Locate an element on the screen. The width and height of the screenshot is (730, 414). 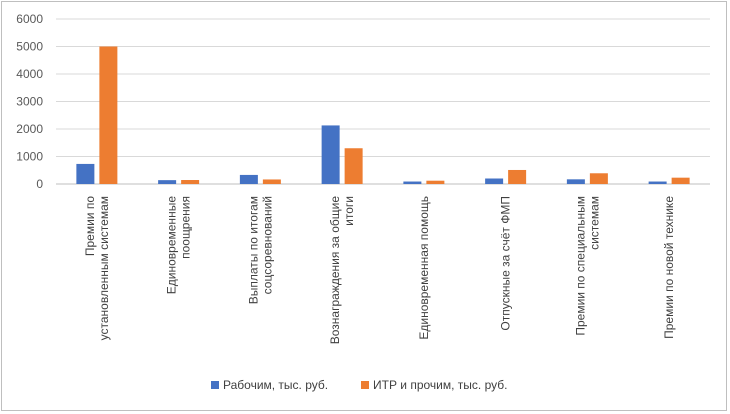
y-tick-label: 6000 is located at coordinates (29, 19).